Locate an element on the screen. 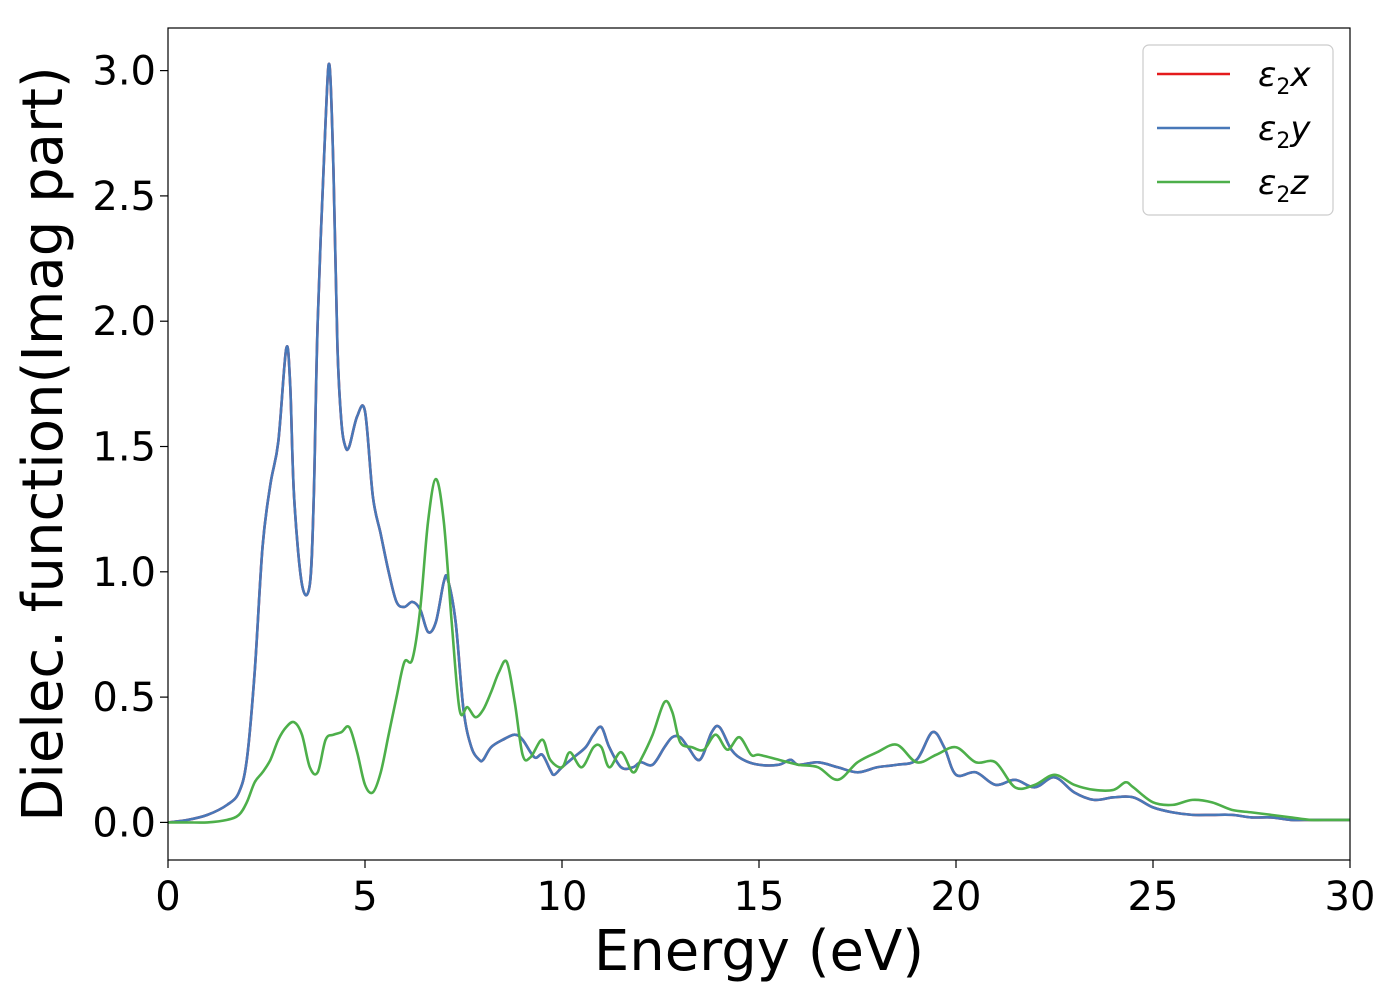 The height and width of the screenshot is (1000, 1400). x-tick-label: 20 is located at coordinates (956, 897).